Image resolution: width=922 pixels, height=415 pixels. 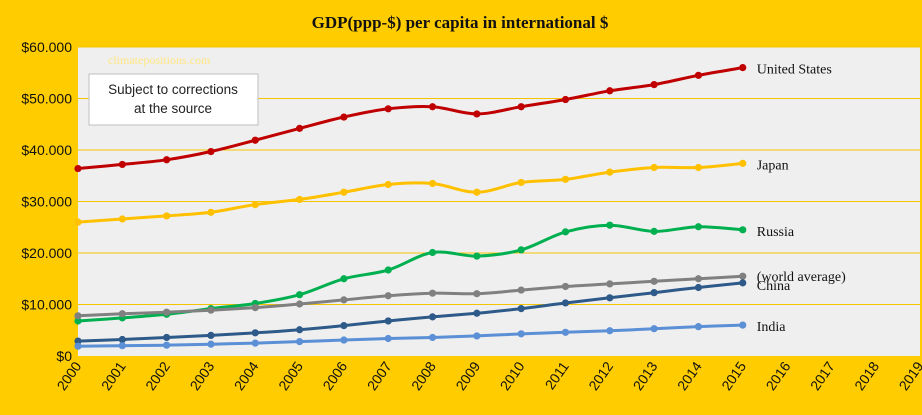 I want to click on y-tick-label: $0, so click(x=64, y=356).